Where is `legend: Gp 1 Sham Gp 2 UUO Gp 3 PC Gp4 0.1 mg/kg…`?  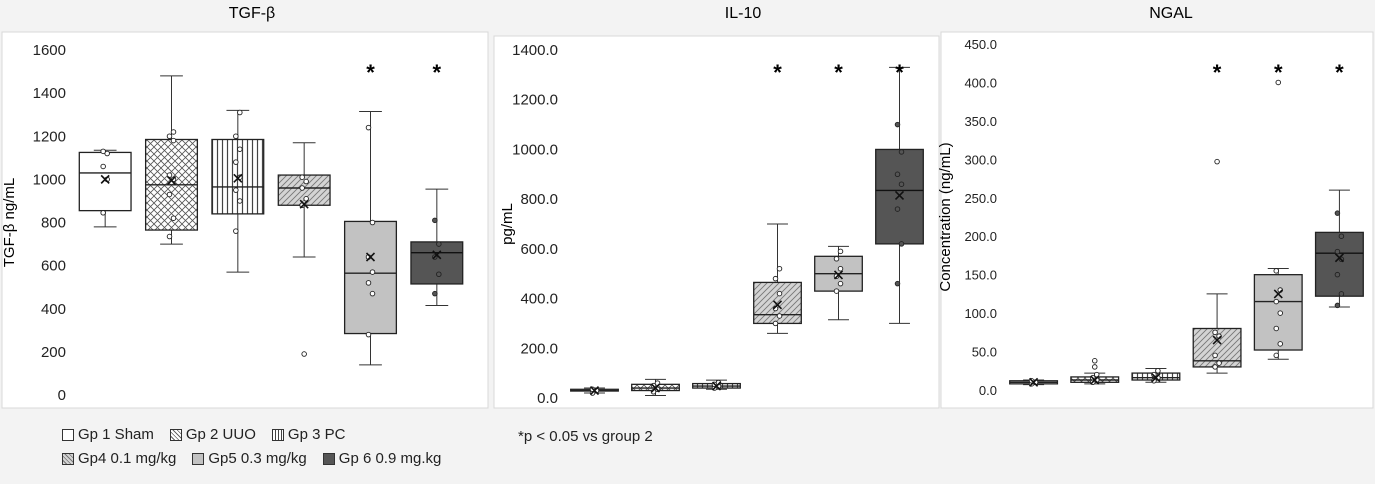 legend: Gp 1 Sham Gp 2 UUO Gp 3 PC Gp4 0.1 mg/kg… is located at coordinates (282, 450).